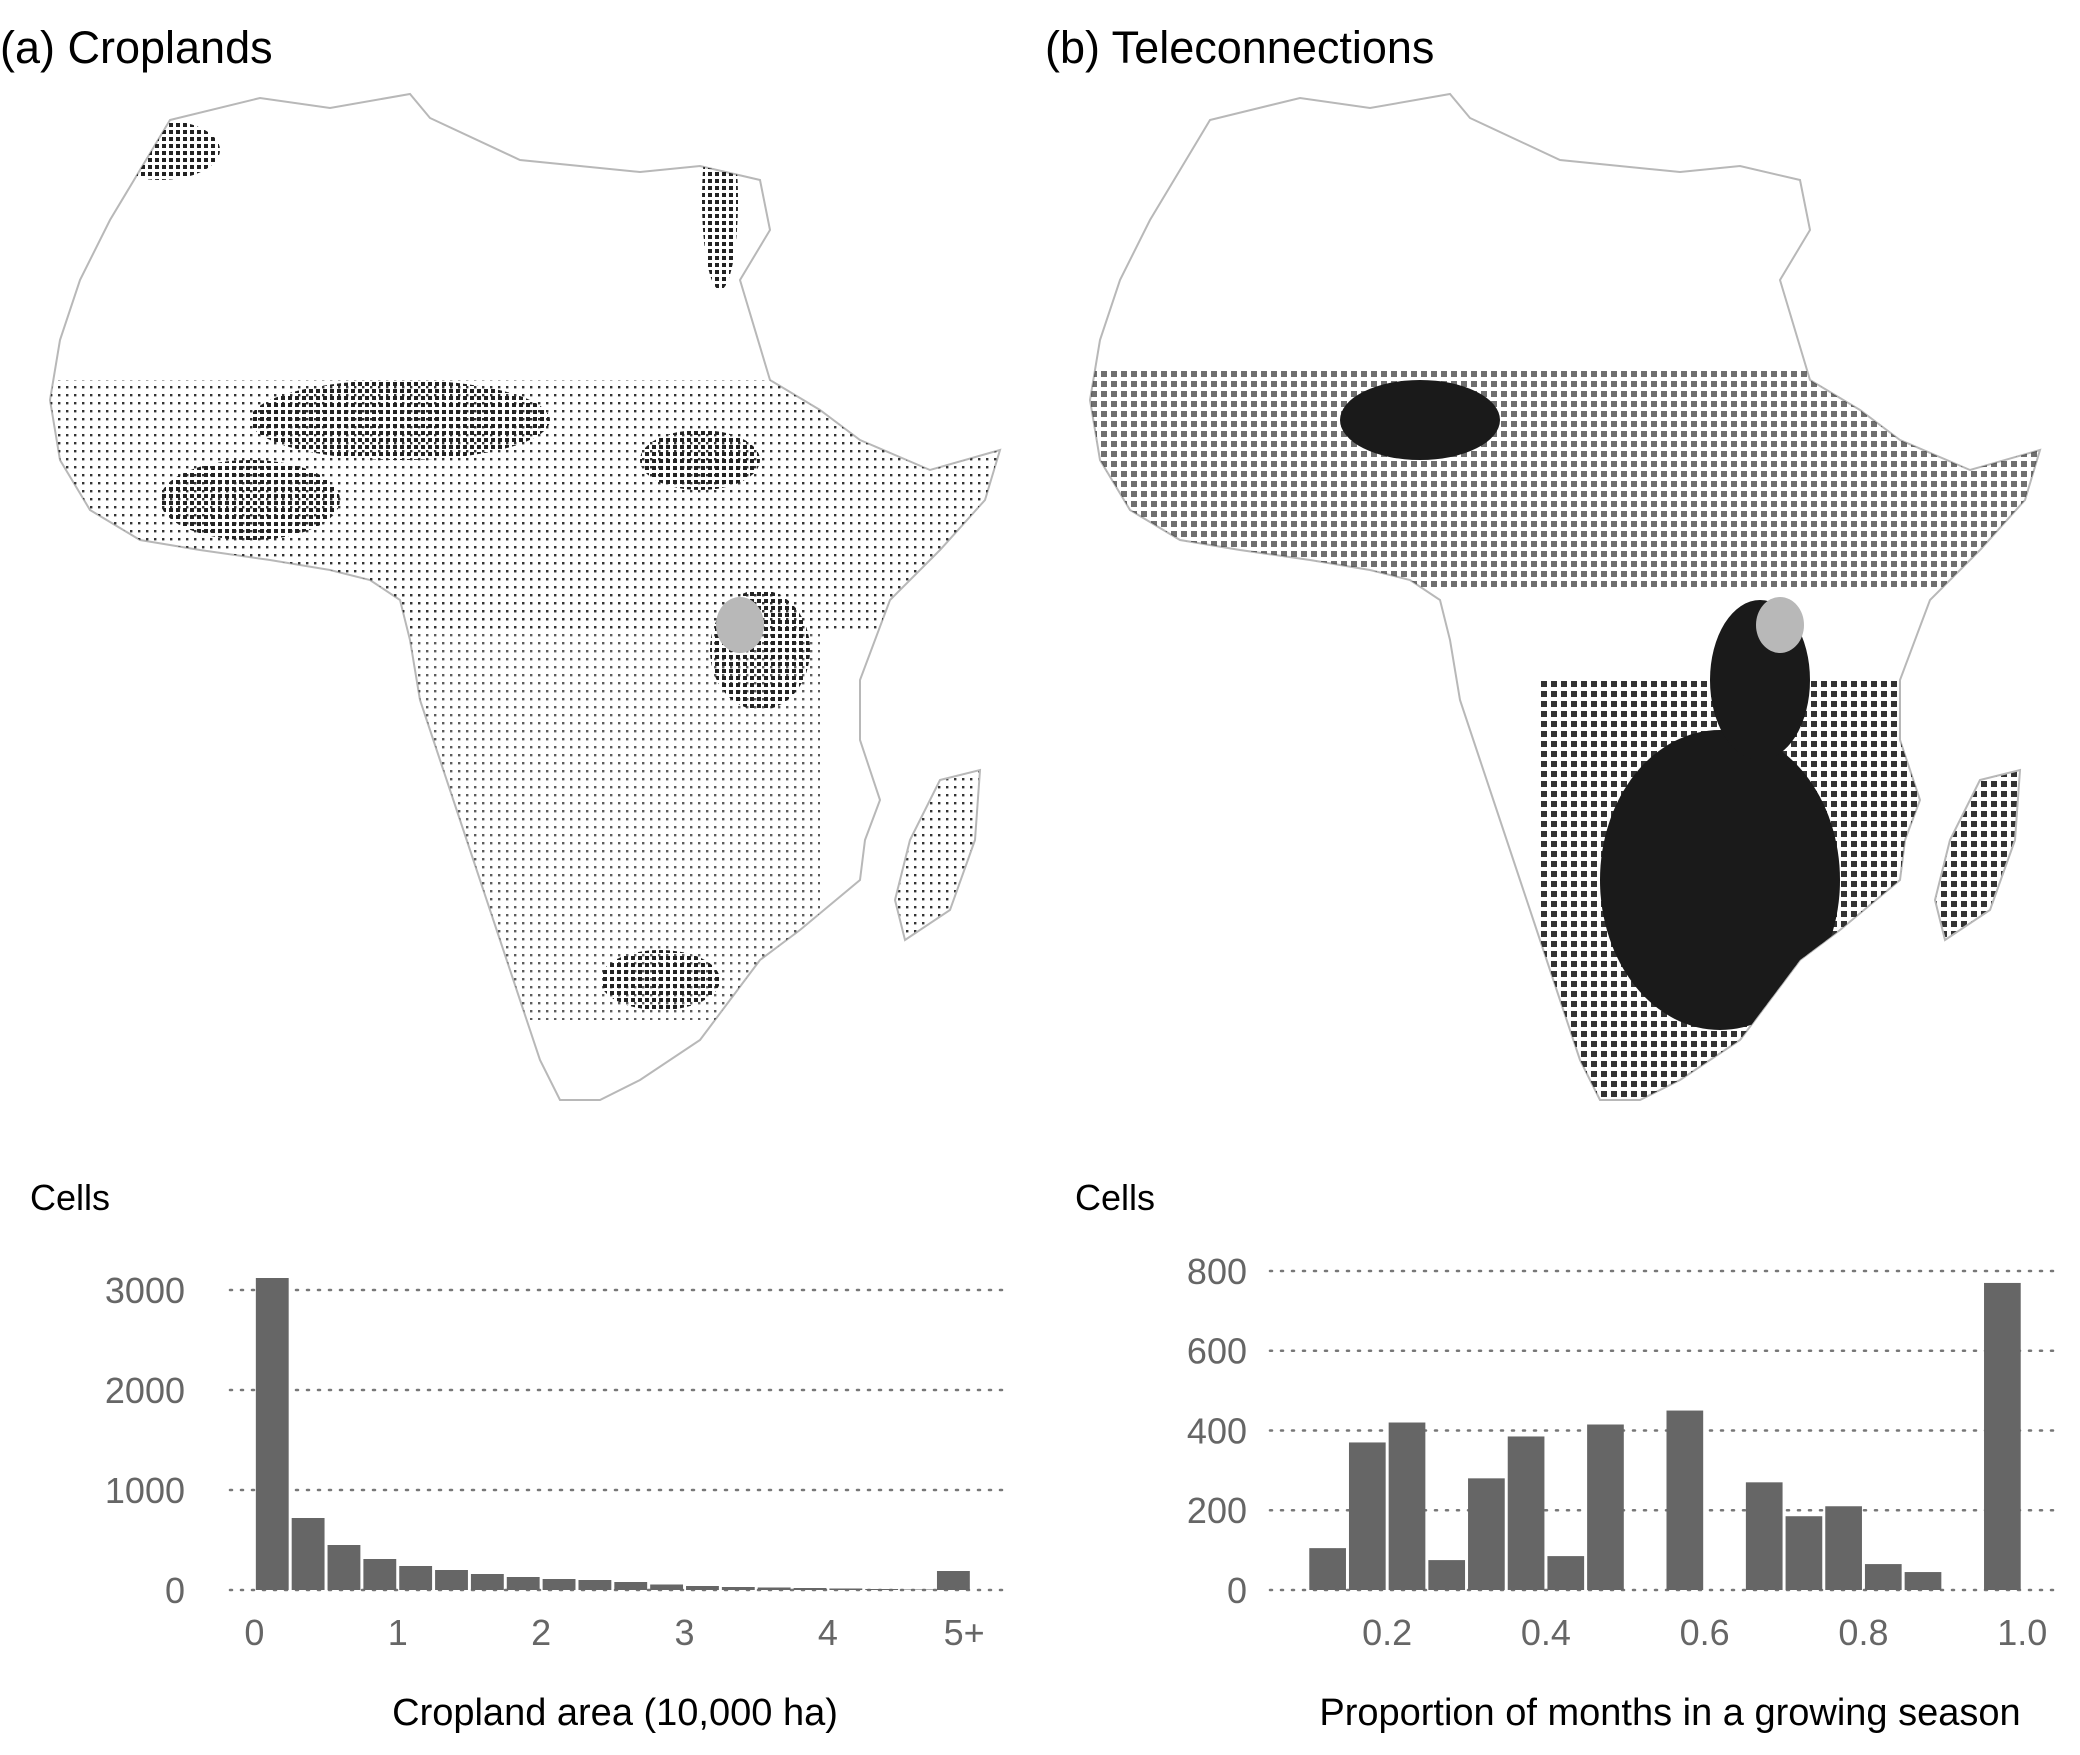 This screenshot has width=2080, height=1755. Describe the element at coordinates (1217, 1271) in the screenshot. I see `y-tick-label: 800` at that location.